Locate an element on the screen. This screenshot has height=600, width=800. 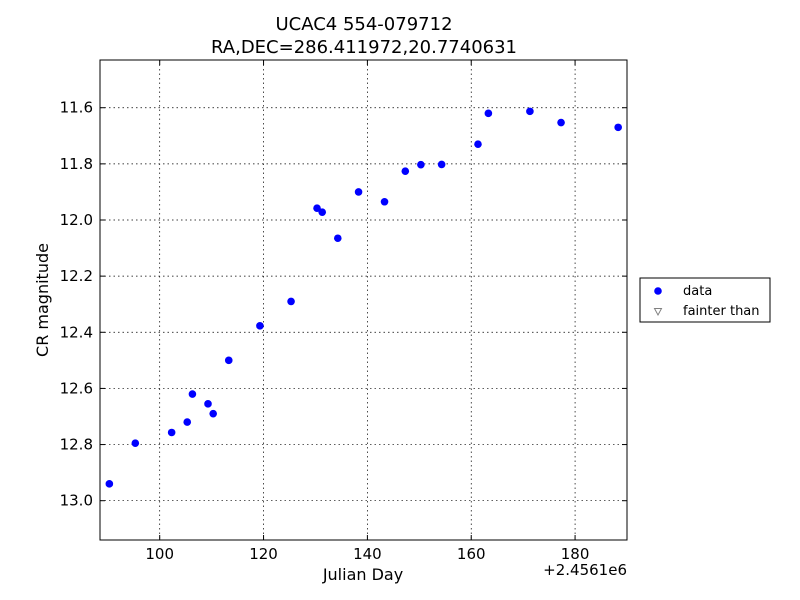
legend-fainter-than-label: fainter than is located at coordinates (721, 311).